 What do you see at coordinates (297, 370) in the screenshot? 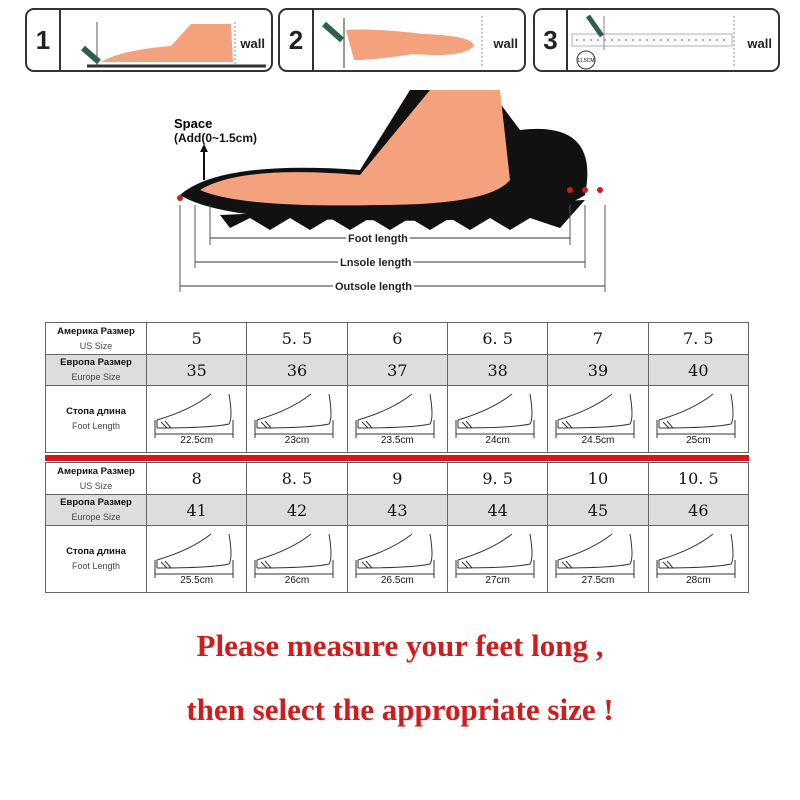
I see `eu-size-cell: 36` at bounding box center [297, 370].